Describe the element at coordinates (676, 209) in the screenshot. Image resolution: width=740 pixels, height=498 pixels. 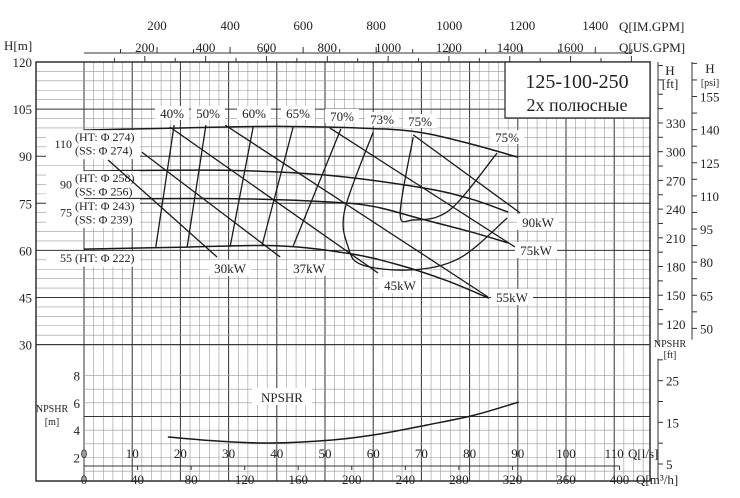
I see `ft-tick-label: 240` at that location.